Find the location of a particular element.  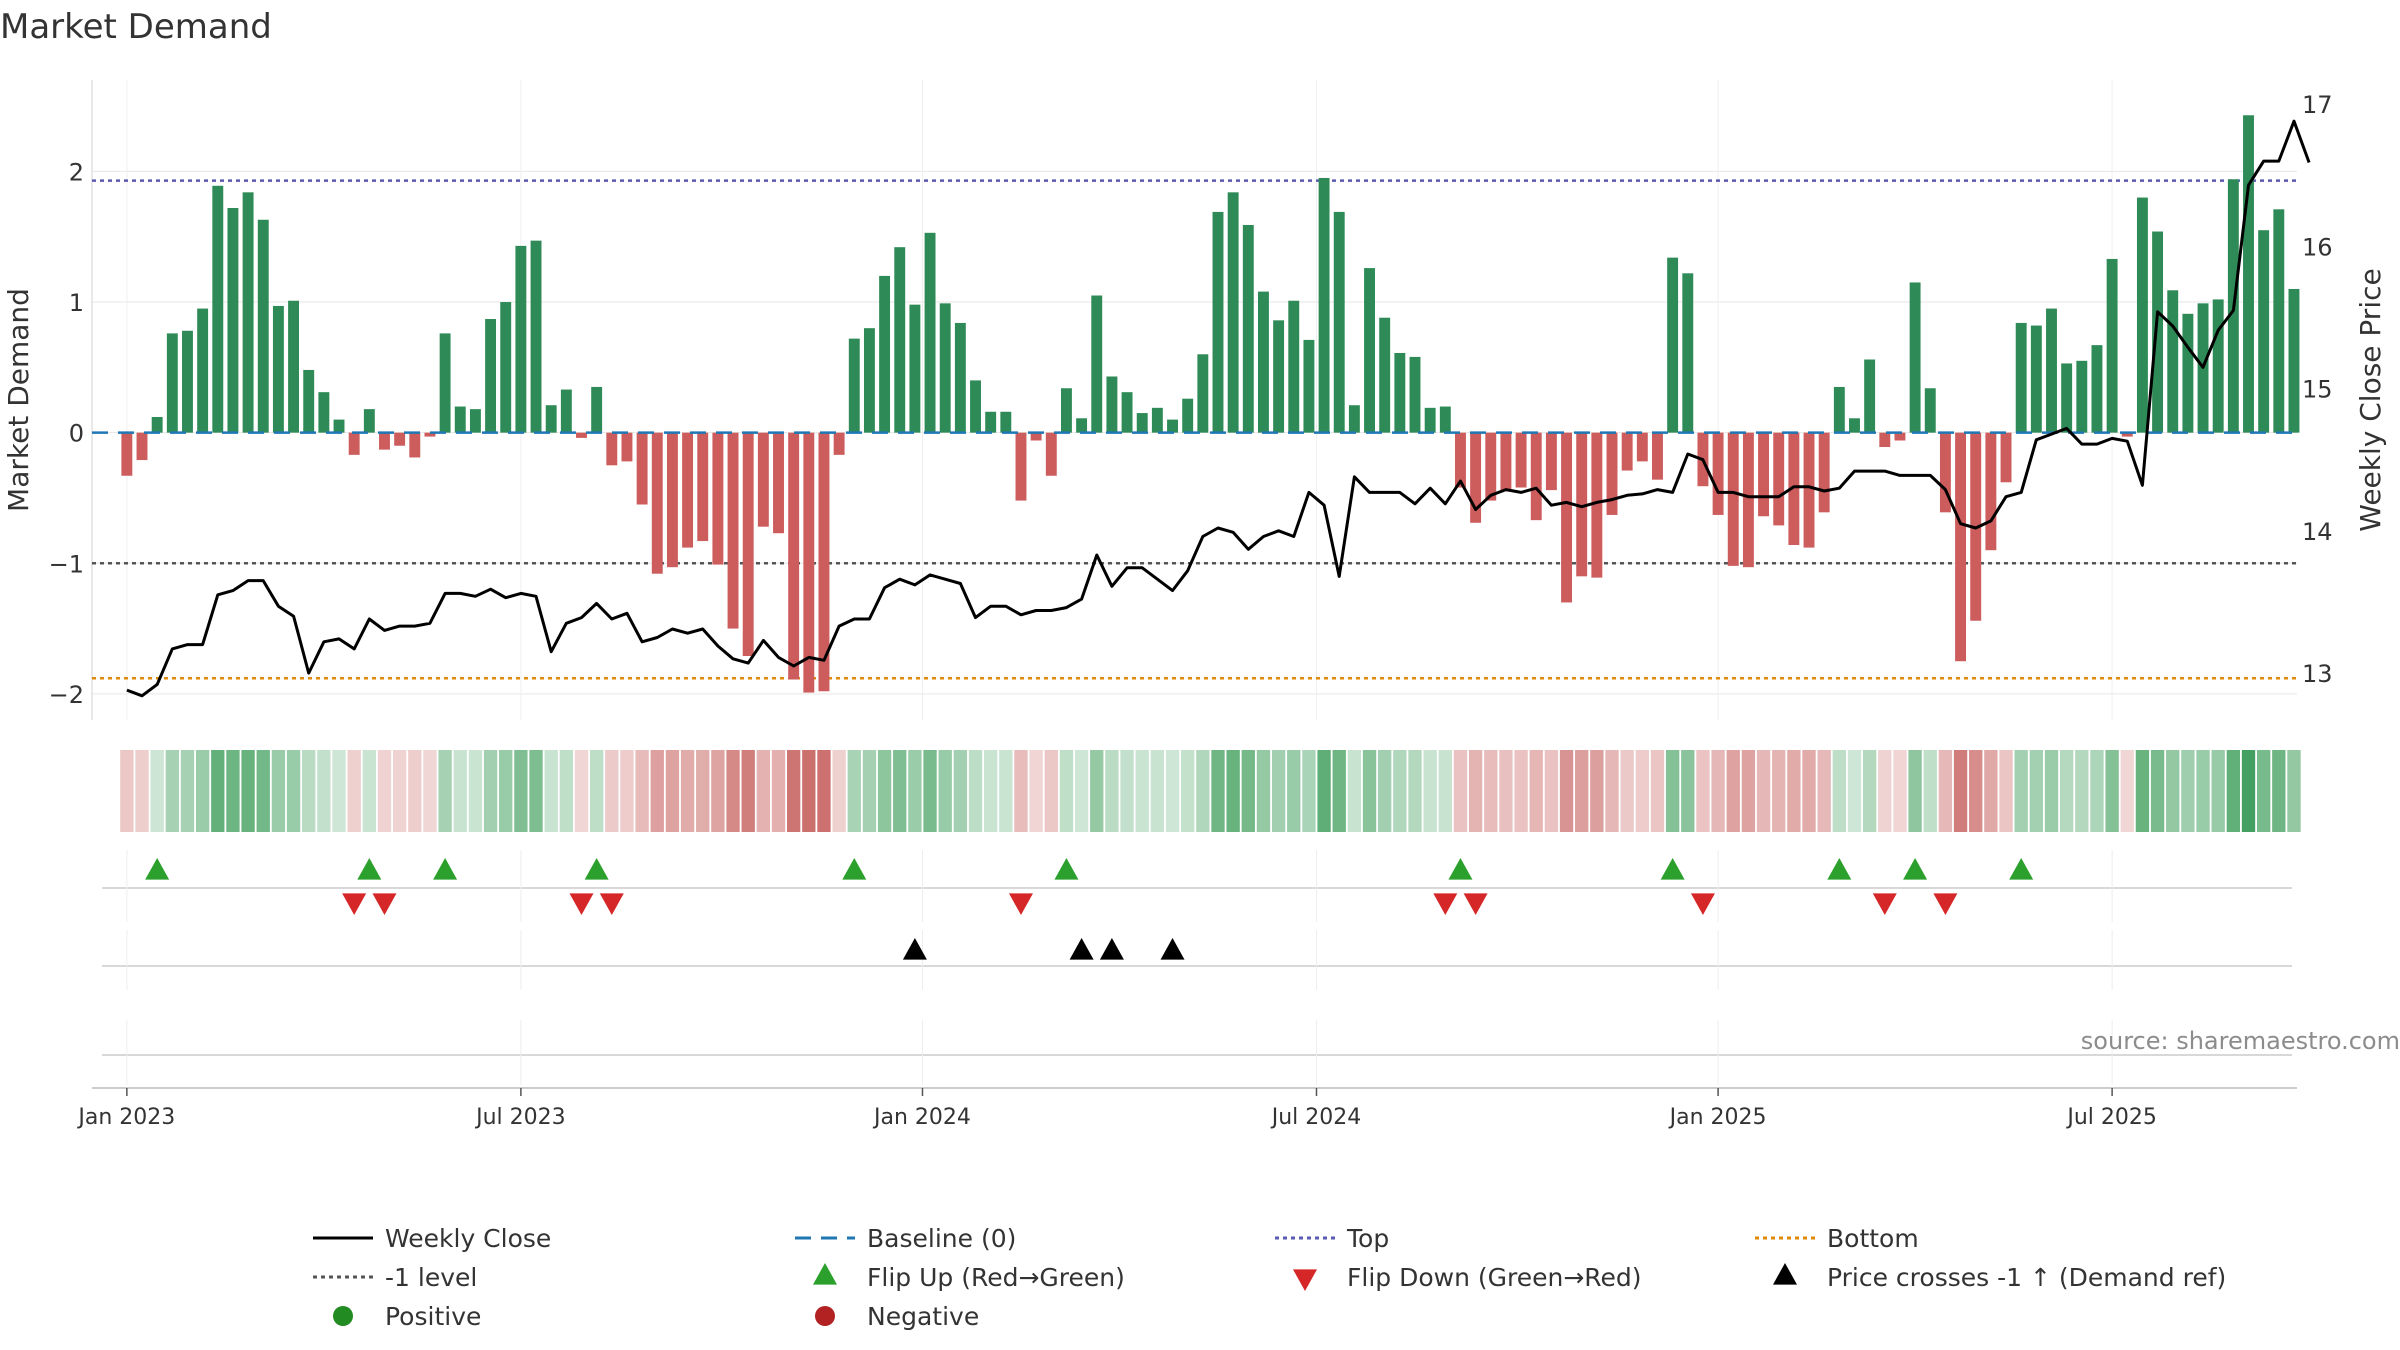

y-tick-label-right: 16 is located at coordinates (2317, 247).